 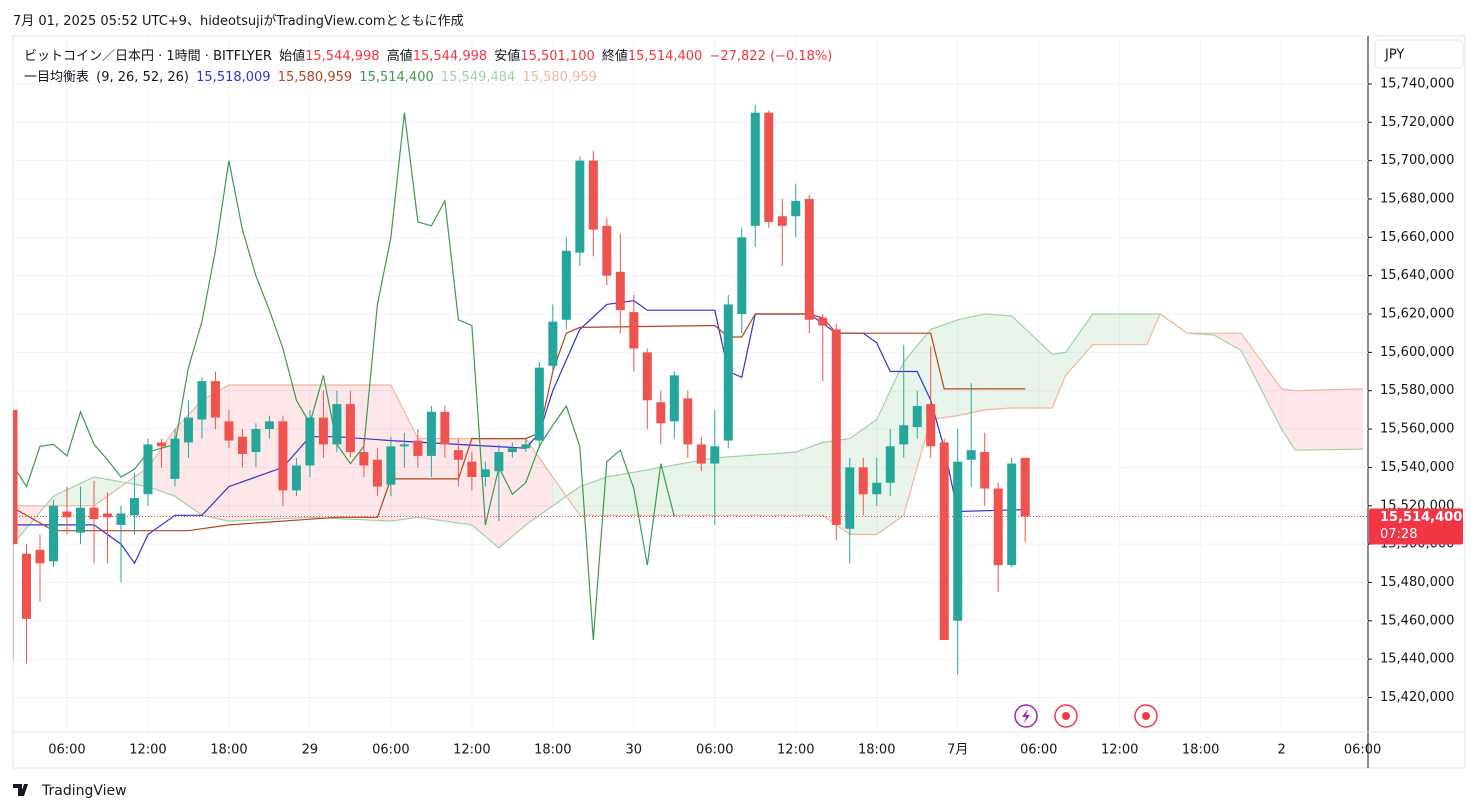 I want to click on last-price-box, so click(x=1416, y=526).